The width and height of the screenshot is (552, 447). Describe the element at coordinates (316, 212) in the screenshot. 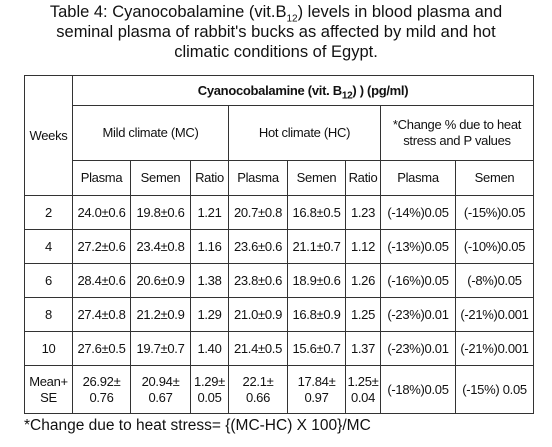

I see `cell: 16.8±0.5` at that location.